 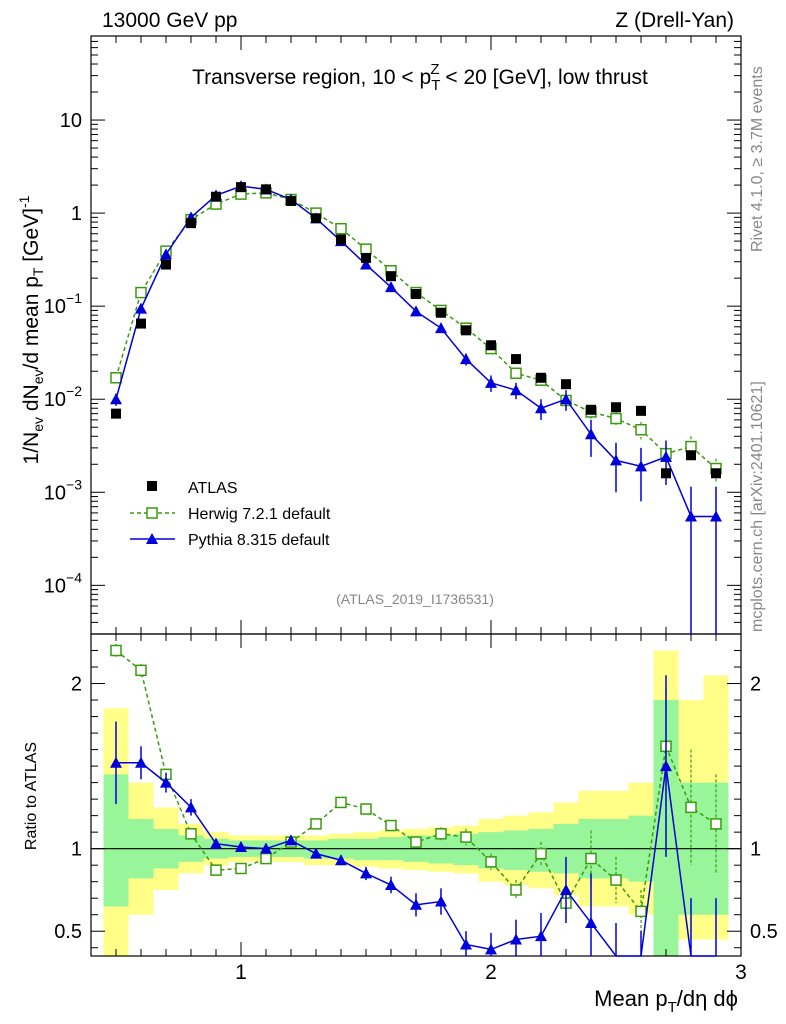 What do you see at coordinates (755, 685) in the screenshot?
I see `ratio-ytick-label-right-2: 2` at bounding box center [755, 685].